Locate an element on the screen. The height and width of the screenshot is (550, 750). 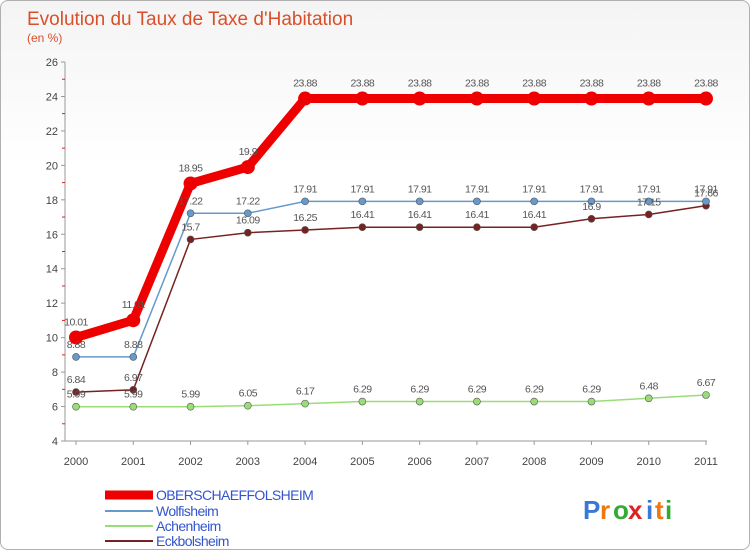
y-tick-label: 4 is located at coordinates (55, 442).